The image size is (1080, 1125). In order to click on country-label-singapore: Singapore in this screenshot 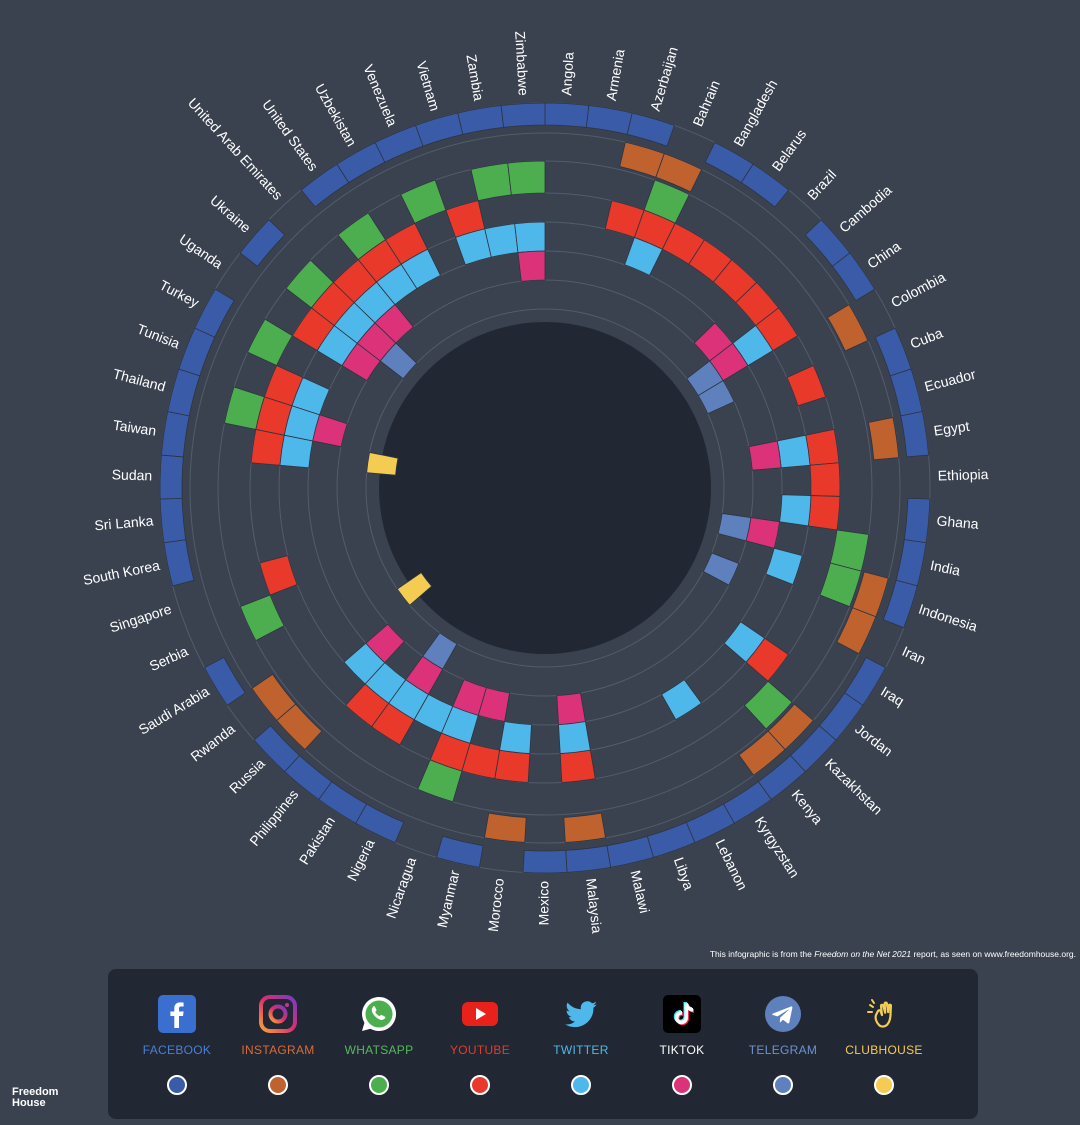, I will do `click(141, 618)`.